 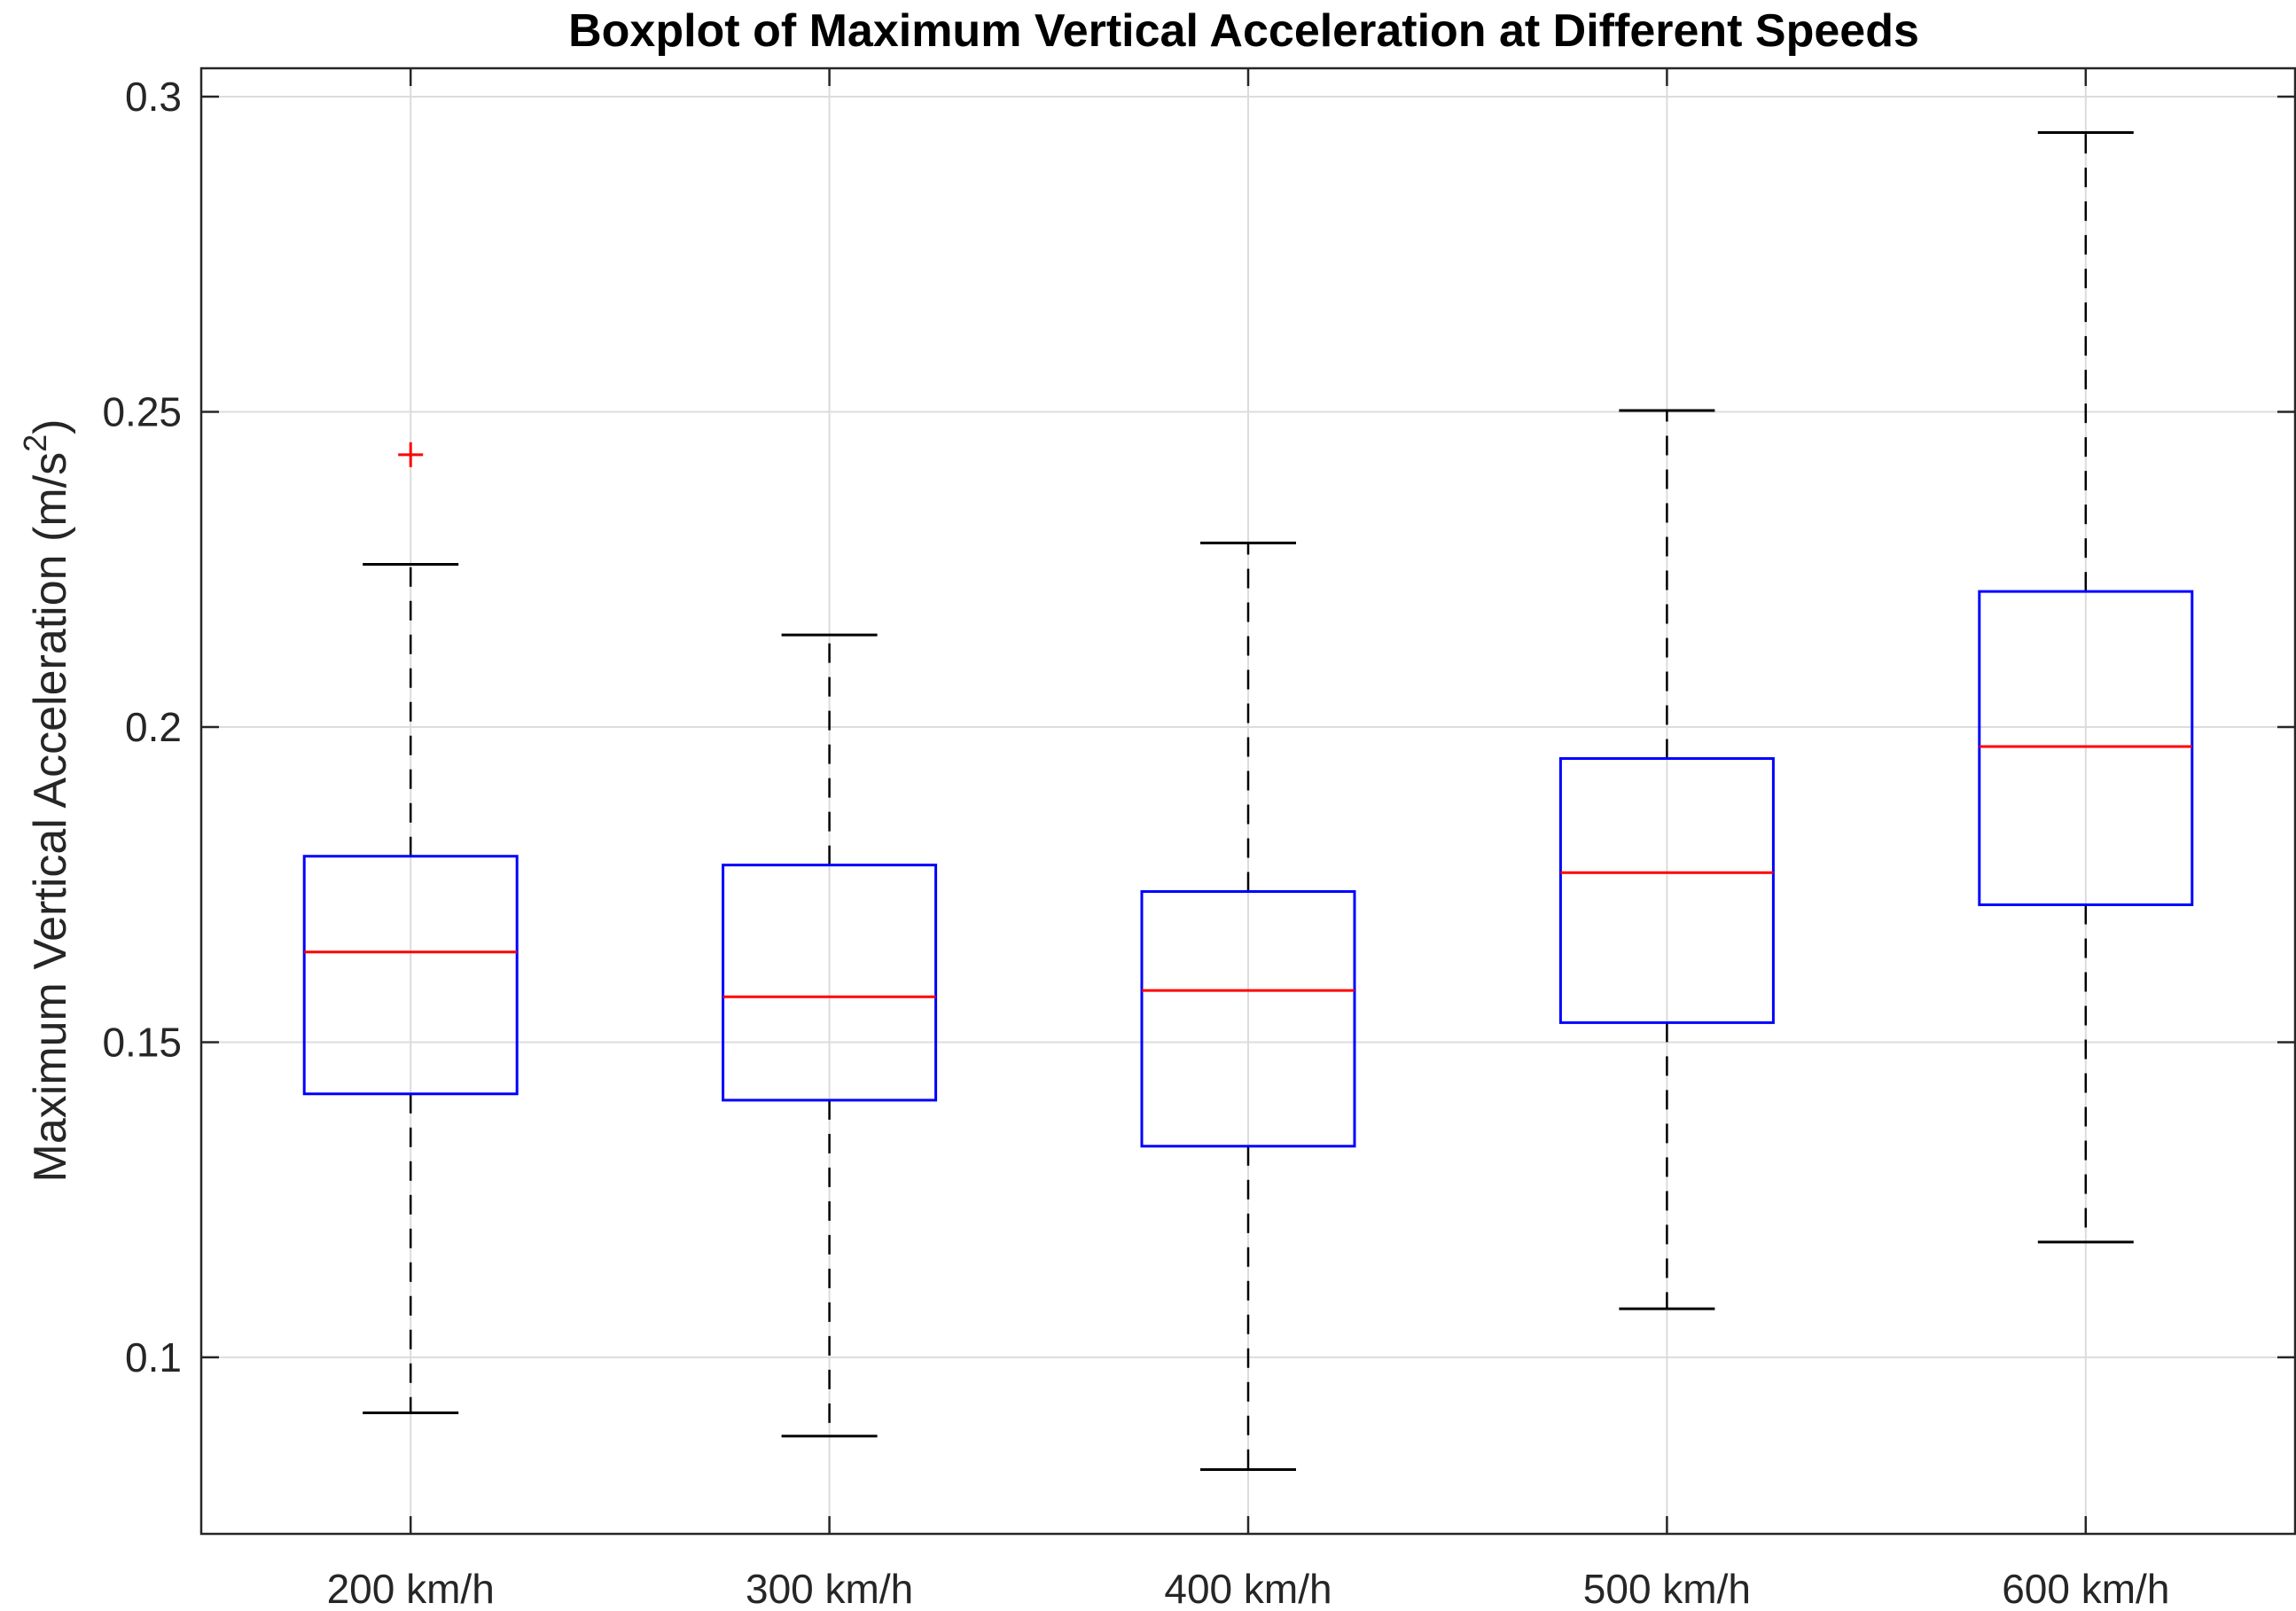 What do you see at coordinates (153, 727) in the screenshot?
I see `y-tick-label: 0.2` at bounding box center [153, 727].